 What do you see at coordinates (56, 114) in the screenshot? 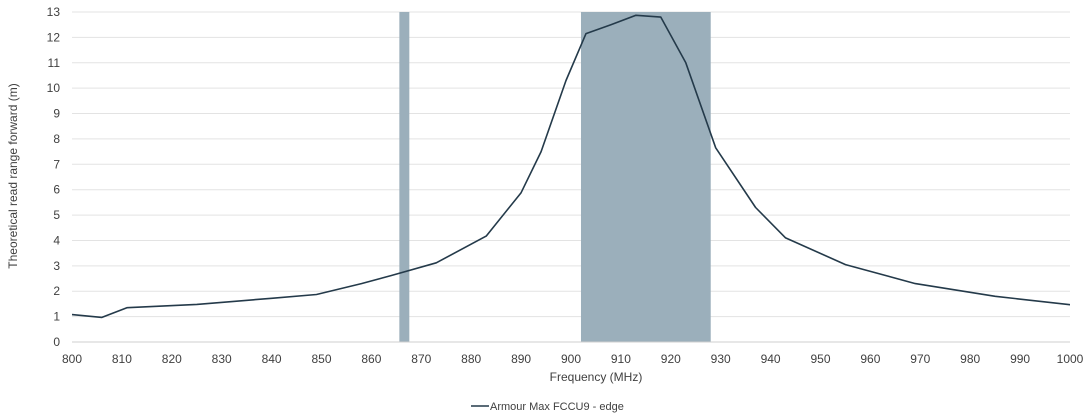
I see `y-tick-label: 9` at bounding box center [56, 114].